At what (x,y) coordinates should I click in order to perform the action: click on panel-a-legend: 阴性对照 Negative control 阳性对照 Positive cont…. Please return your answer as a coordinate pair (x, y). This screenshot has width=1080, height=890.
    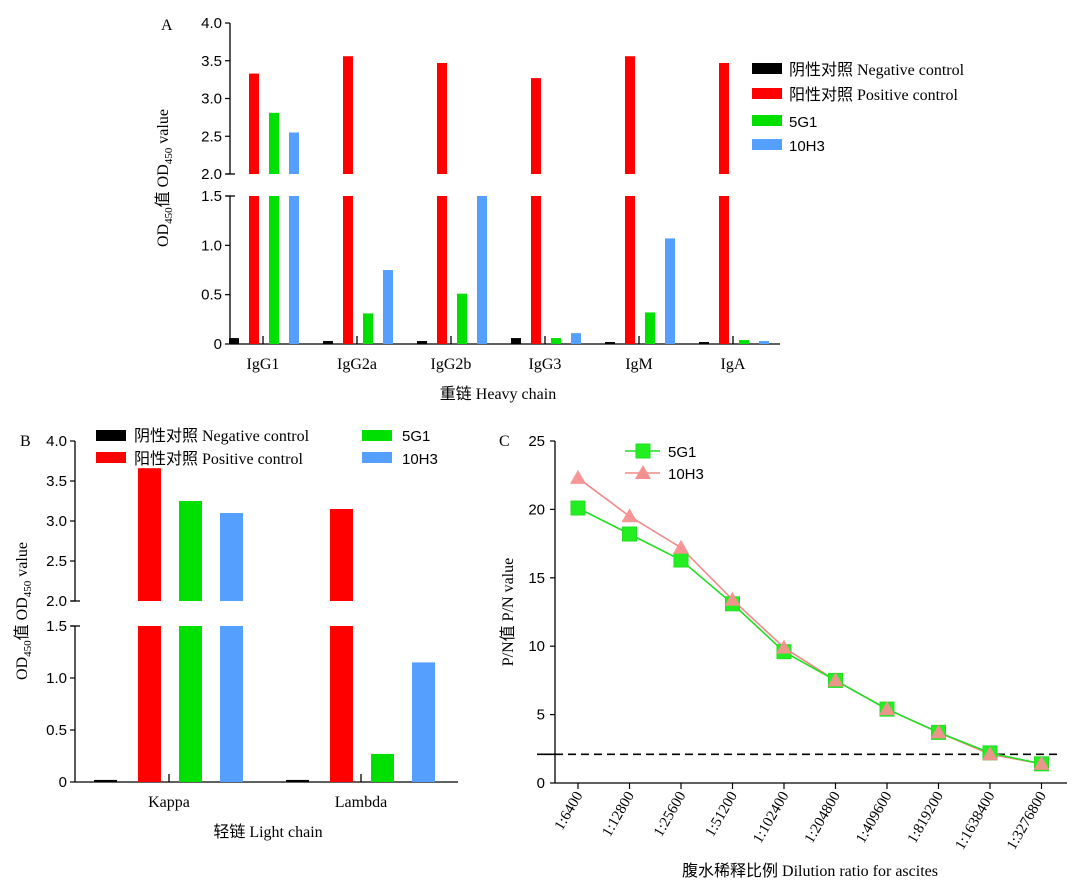
    Looking at the image, I should click on (858, 108).